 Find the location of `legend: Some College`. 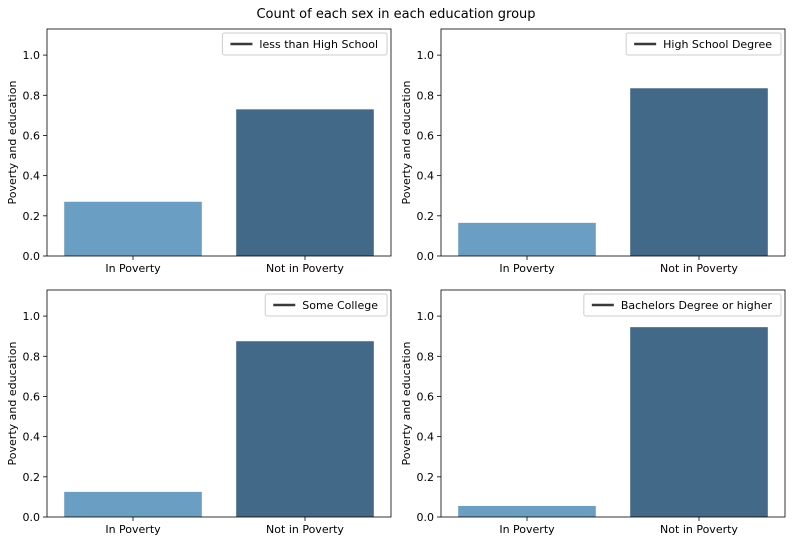

legend: Some College is located at coordinates (326, 305).